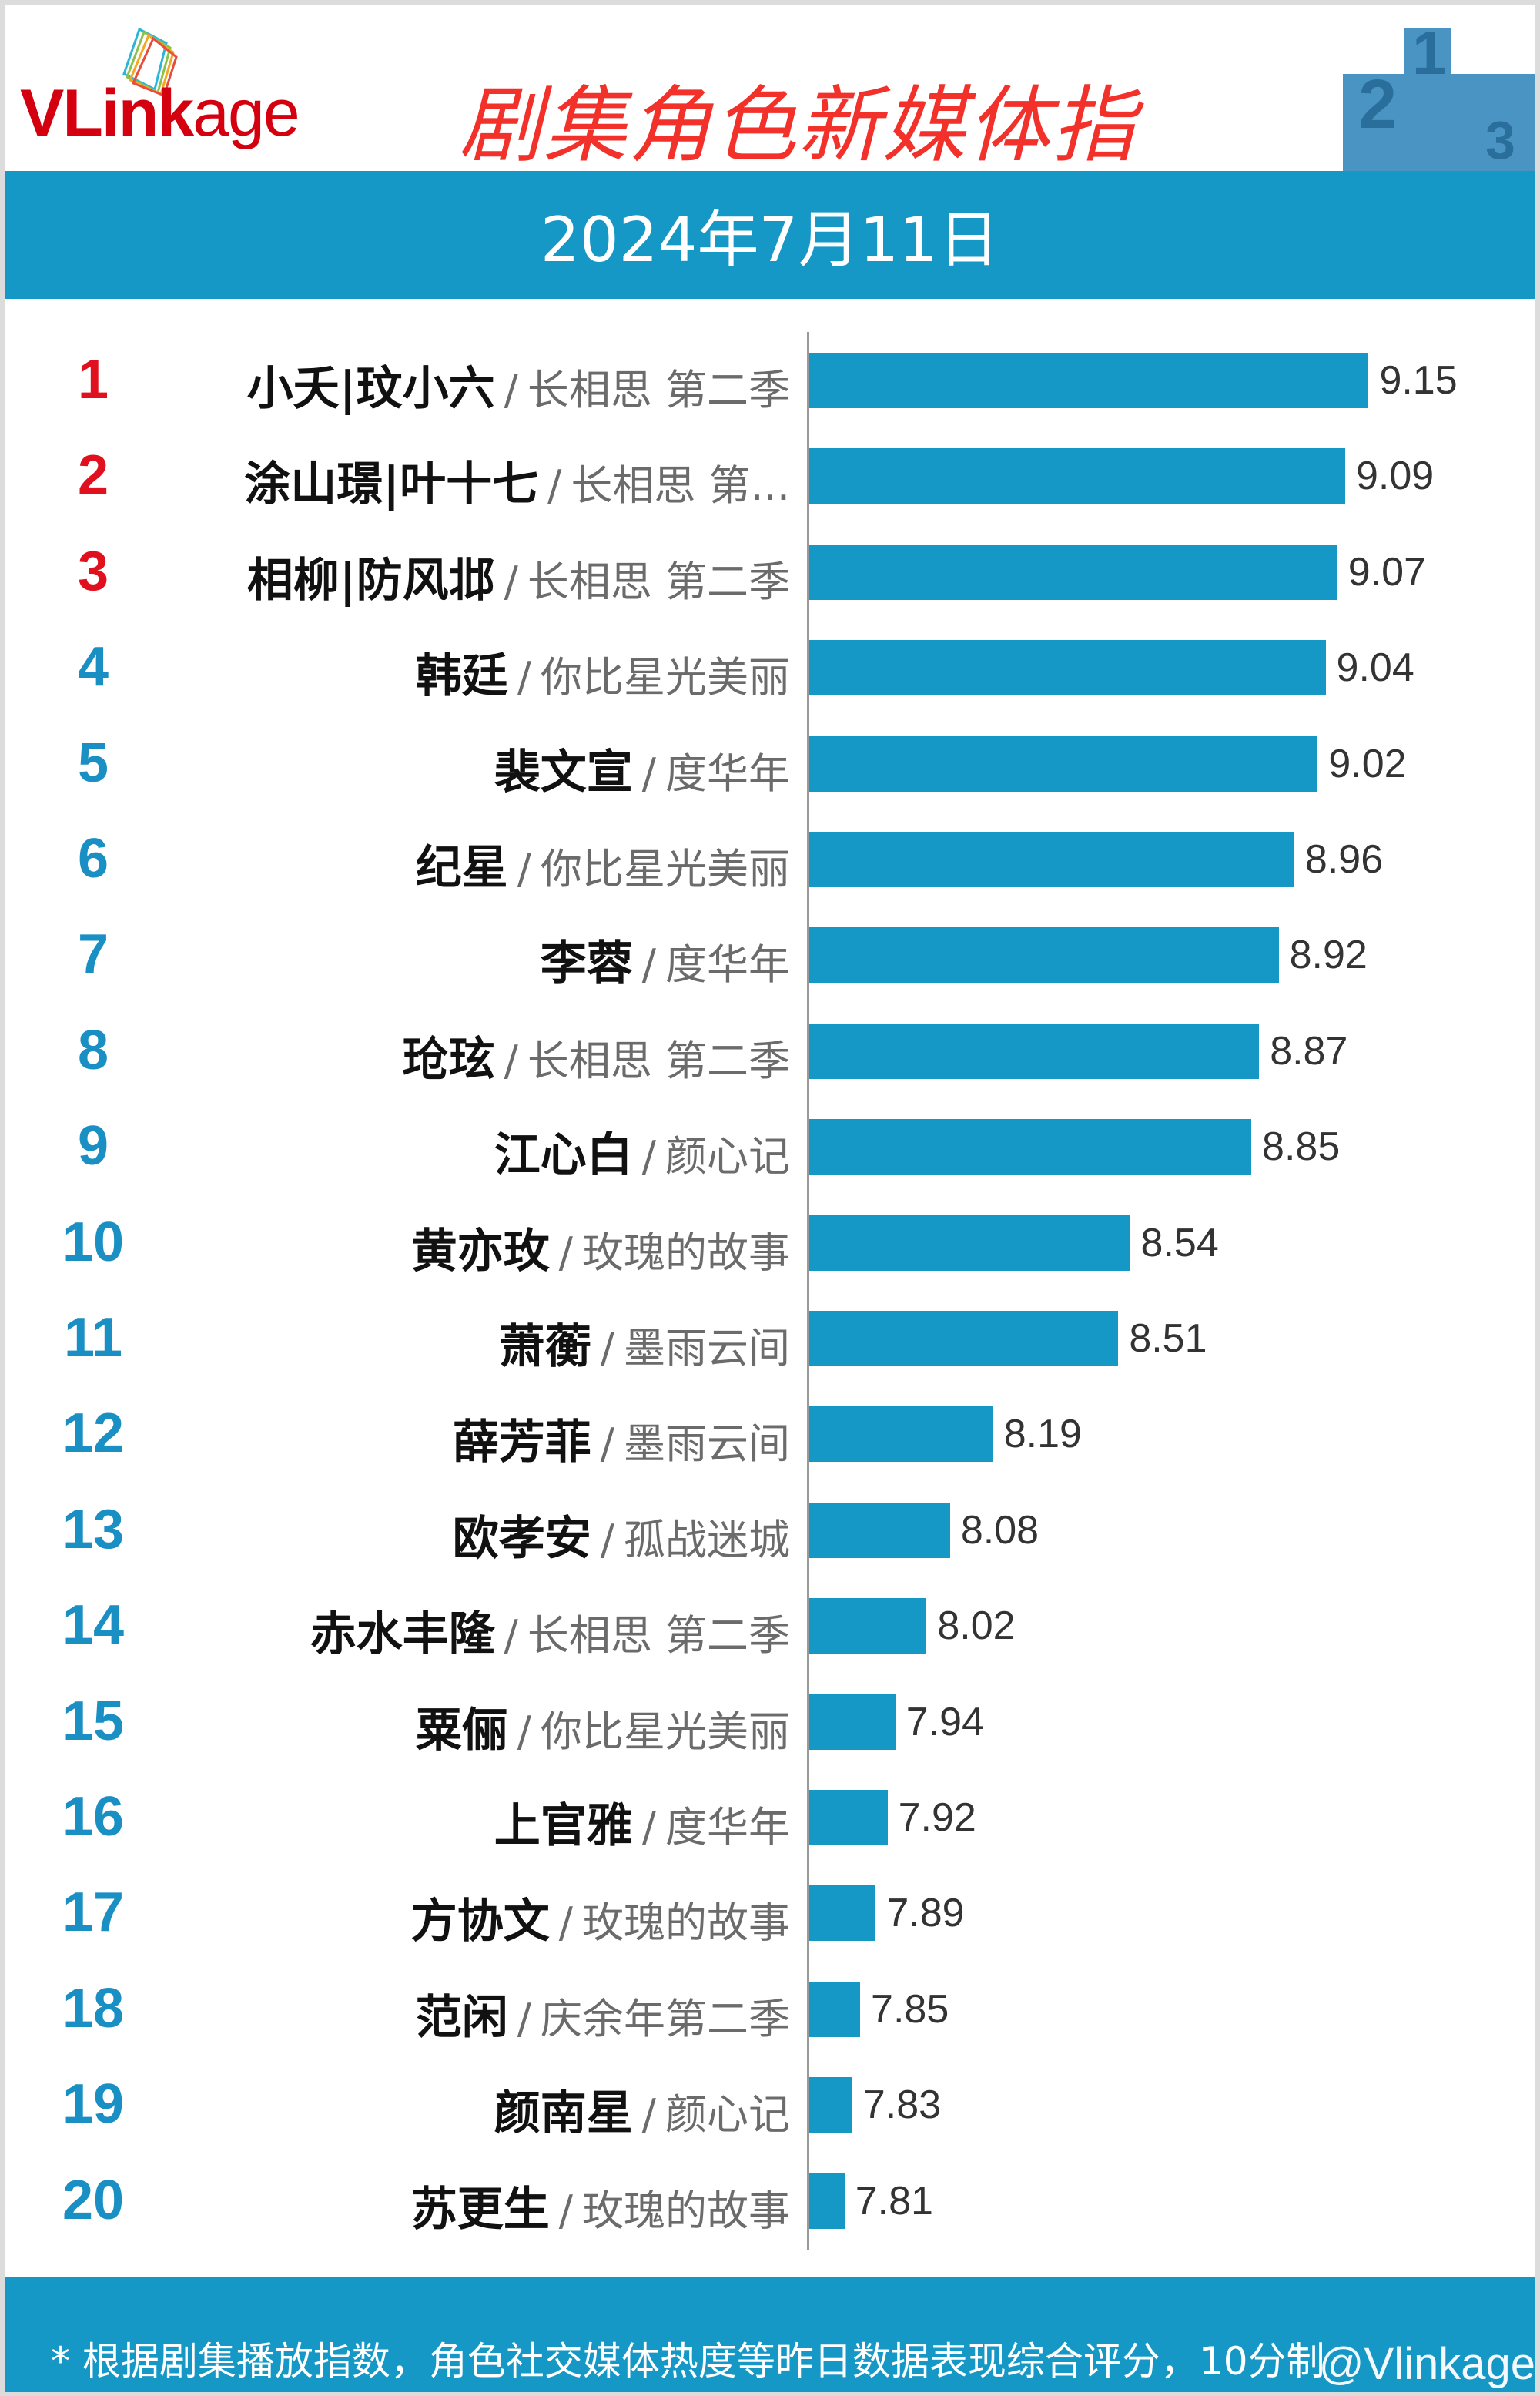 The image size is (1540, 2396). I want to click on bar-value-label: 8.08, so click(1000, 1530).